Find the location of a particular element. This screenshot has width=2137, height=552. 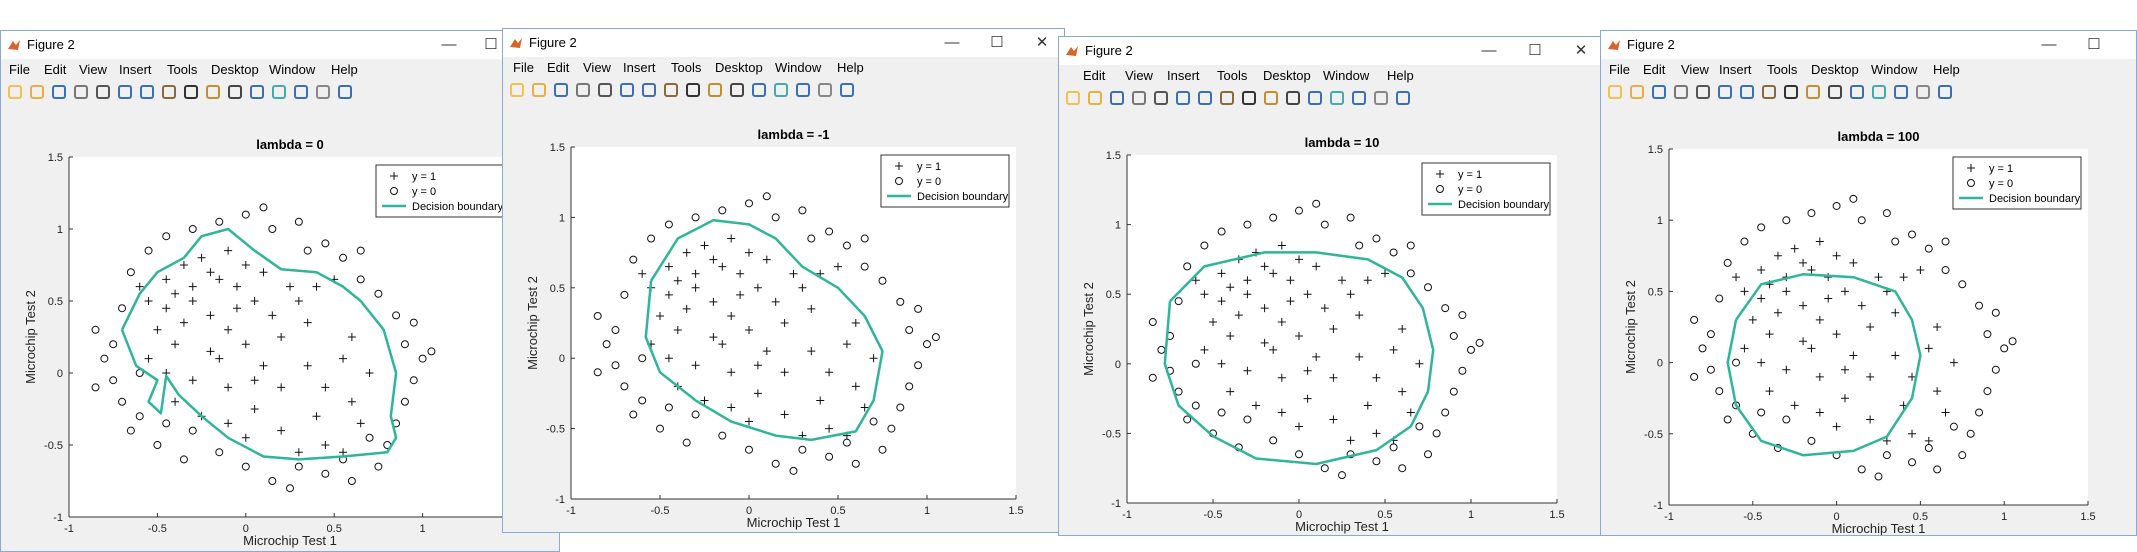

close-button: ✕ is located at coordinates (1042, 42).